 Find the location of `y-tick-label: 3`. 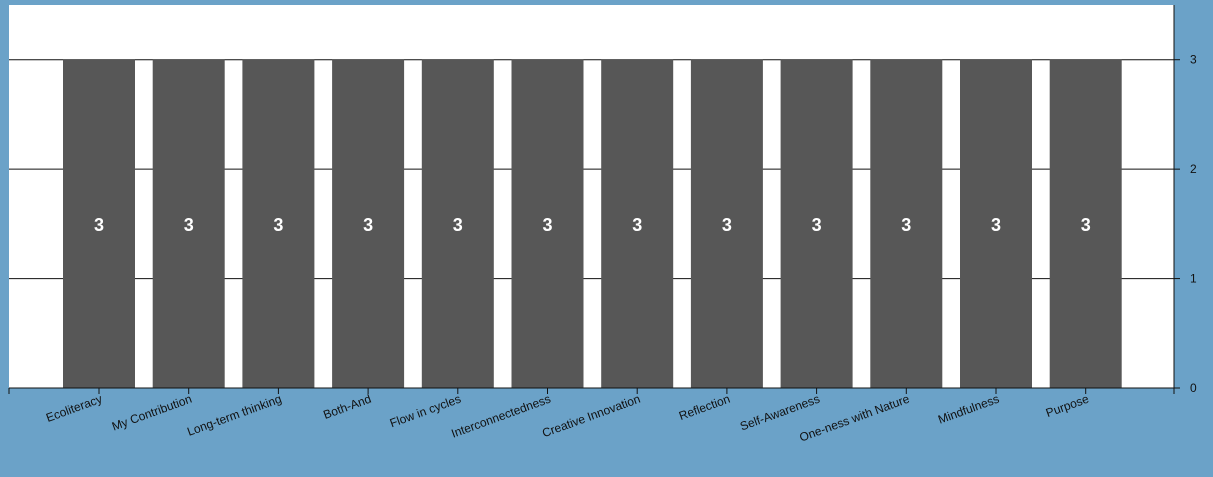

y-tick-label: 3 is located at coordinates (1193, 60).